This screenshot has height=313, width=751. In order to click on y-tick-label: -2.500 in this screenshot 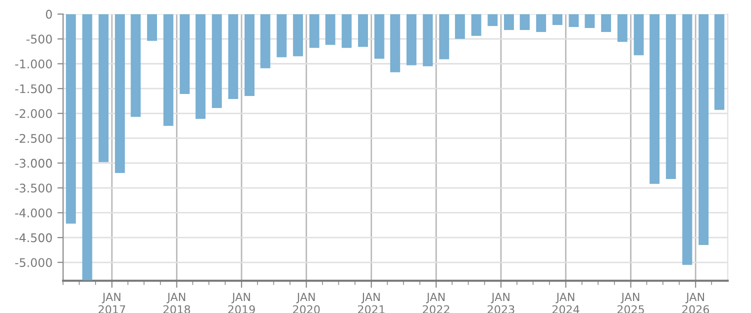, I will do `click(33, 138)`.